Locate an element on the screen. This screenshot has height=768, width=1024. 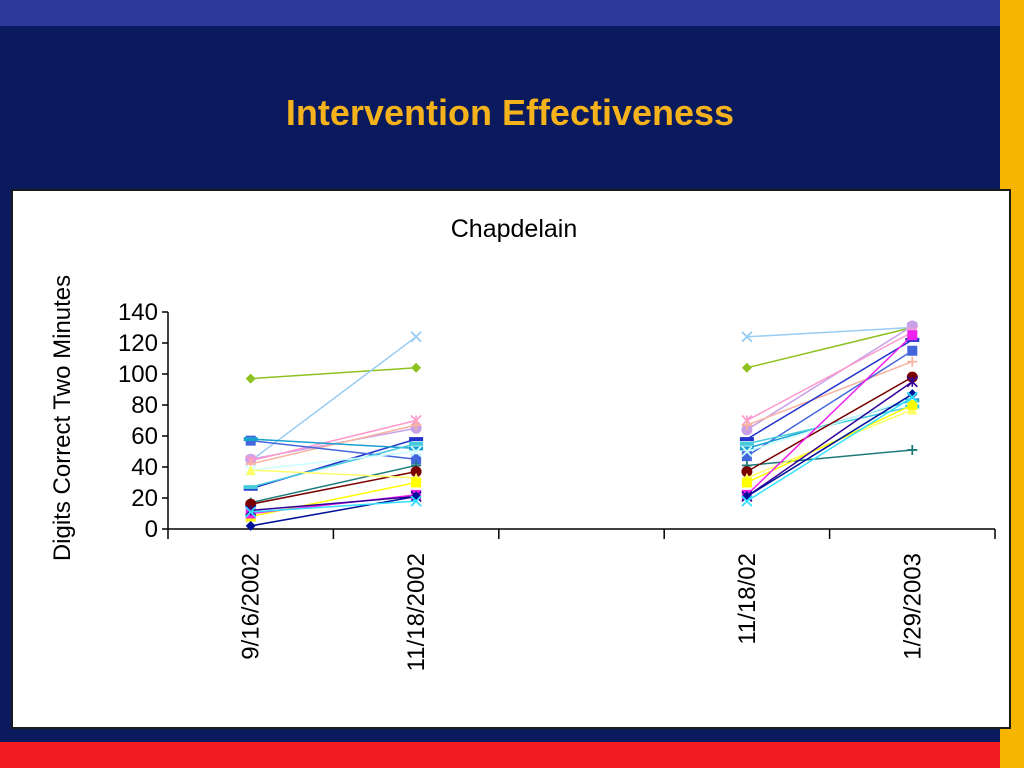
y-tick-label: 40 is located at coordinates (144, 467).